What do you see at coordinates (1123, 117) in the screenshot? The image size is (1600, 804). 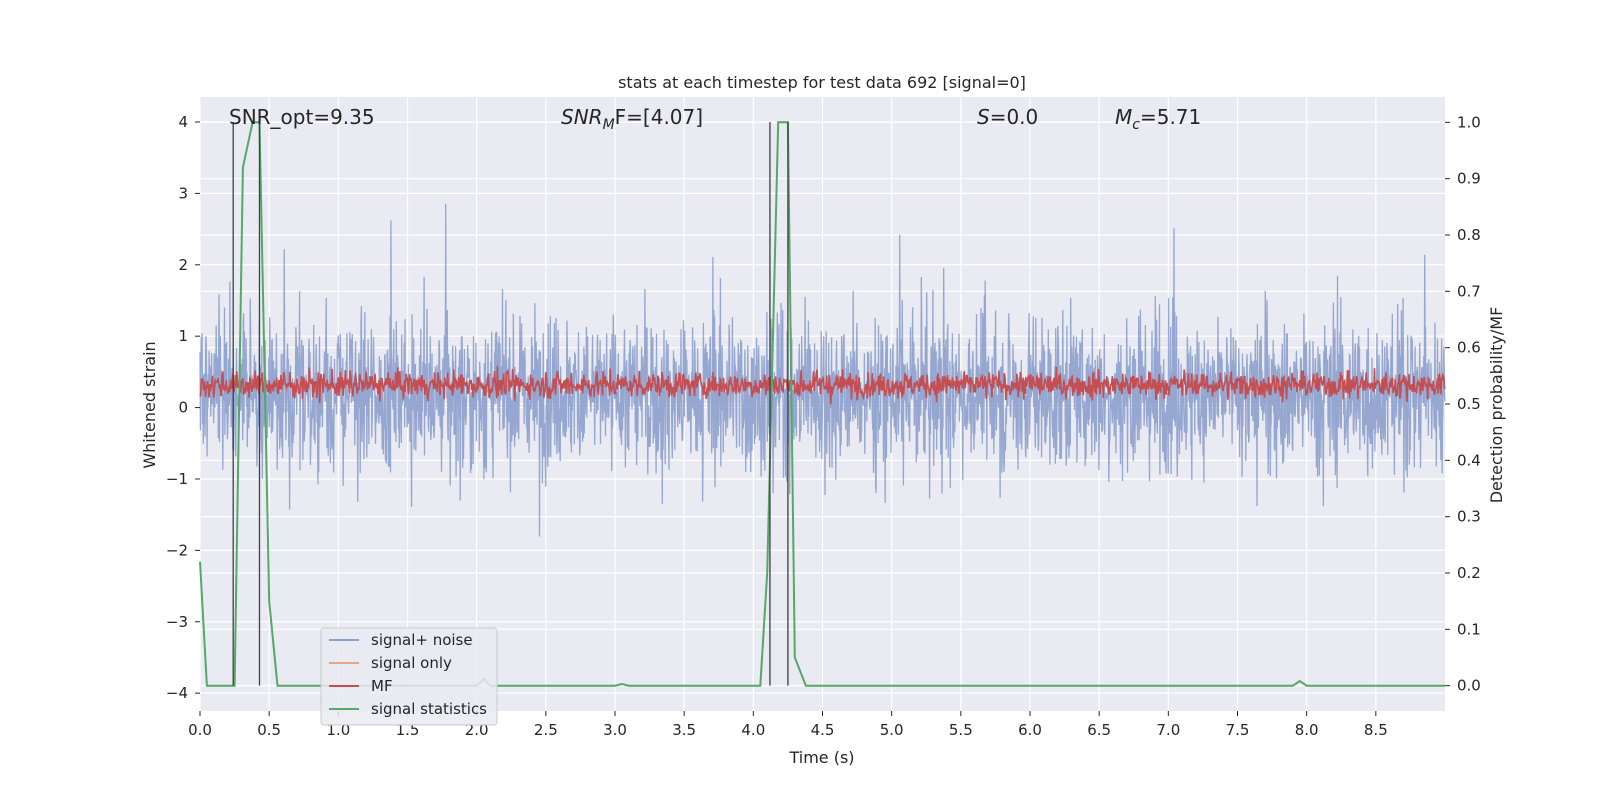 I see `mc-main: M` at bounding box center [1123, 117].